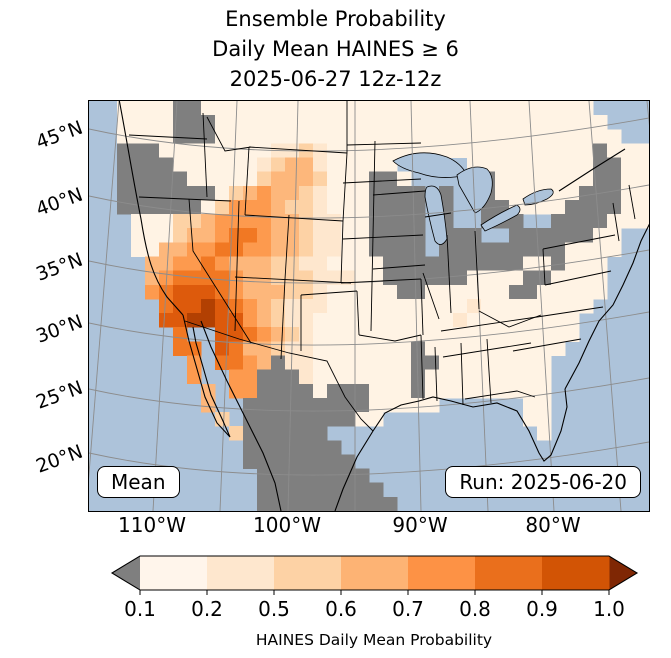  Describe the element at coordinates (287, 525) in the screenshot. I see `lon-label: 100°W` at that location.